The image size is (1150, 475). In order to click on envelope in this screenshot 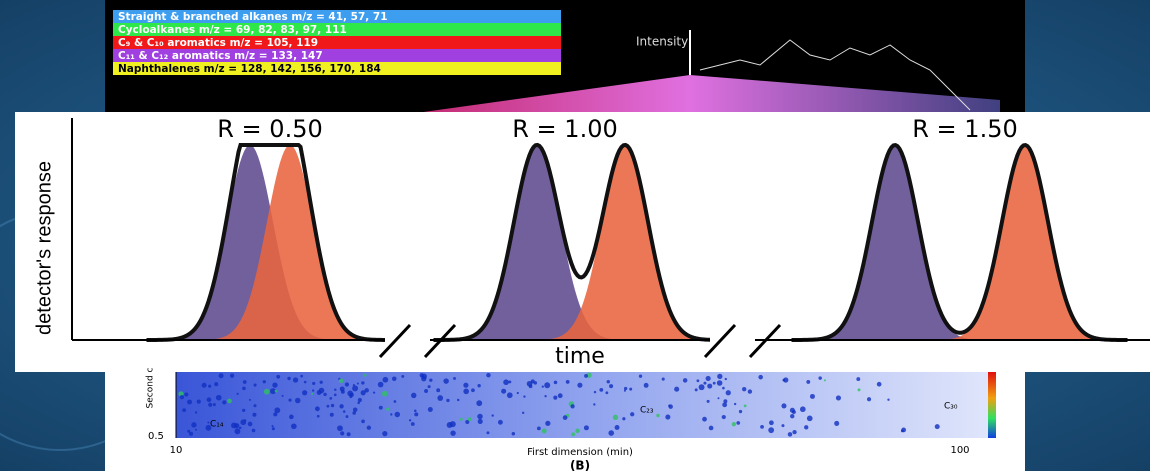, I will do `click(580, 242)`.